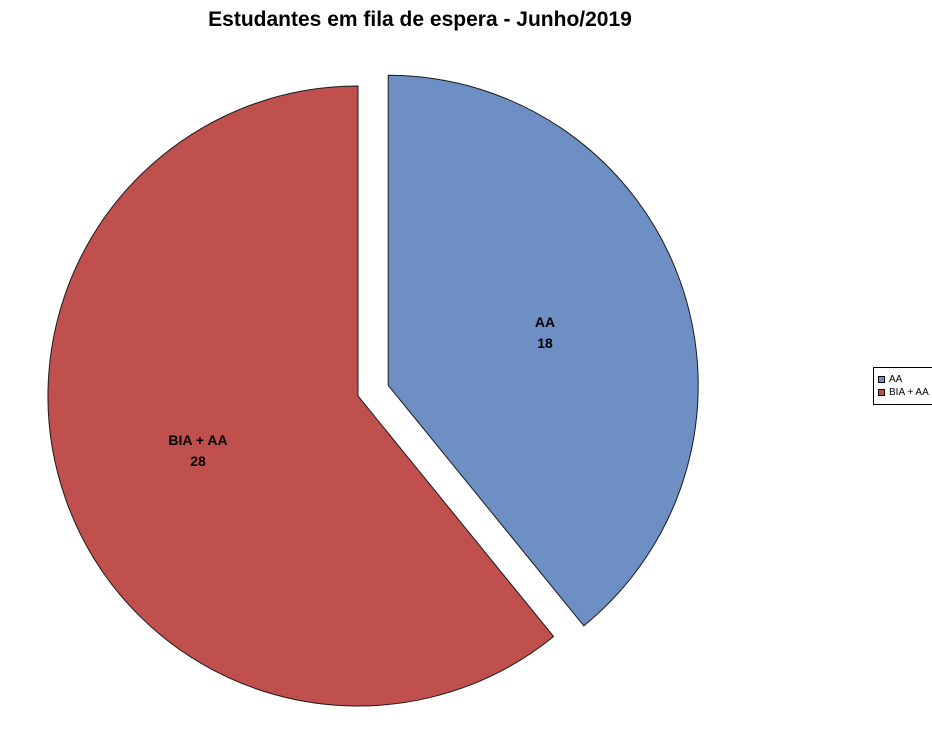  Describe the element at coordinates (881, 379) in the screenshot. I see `legend-swatch-aa-icon` at that location.